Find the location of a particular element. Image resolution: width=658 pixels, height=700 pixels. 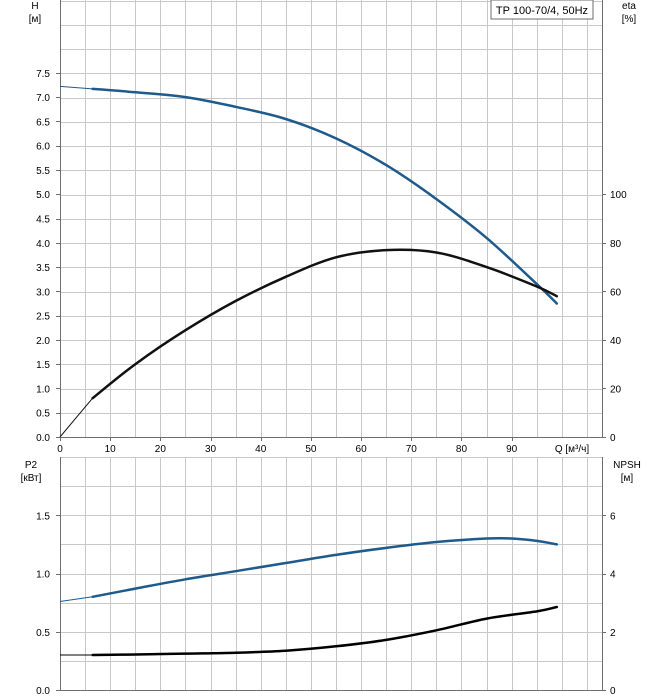

top-right-tick-label: 80 is located at coordinates (616, 244).